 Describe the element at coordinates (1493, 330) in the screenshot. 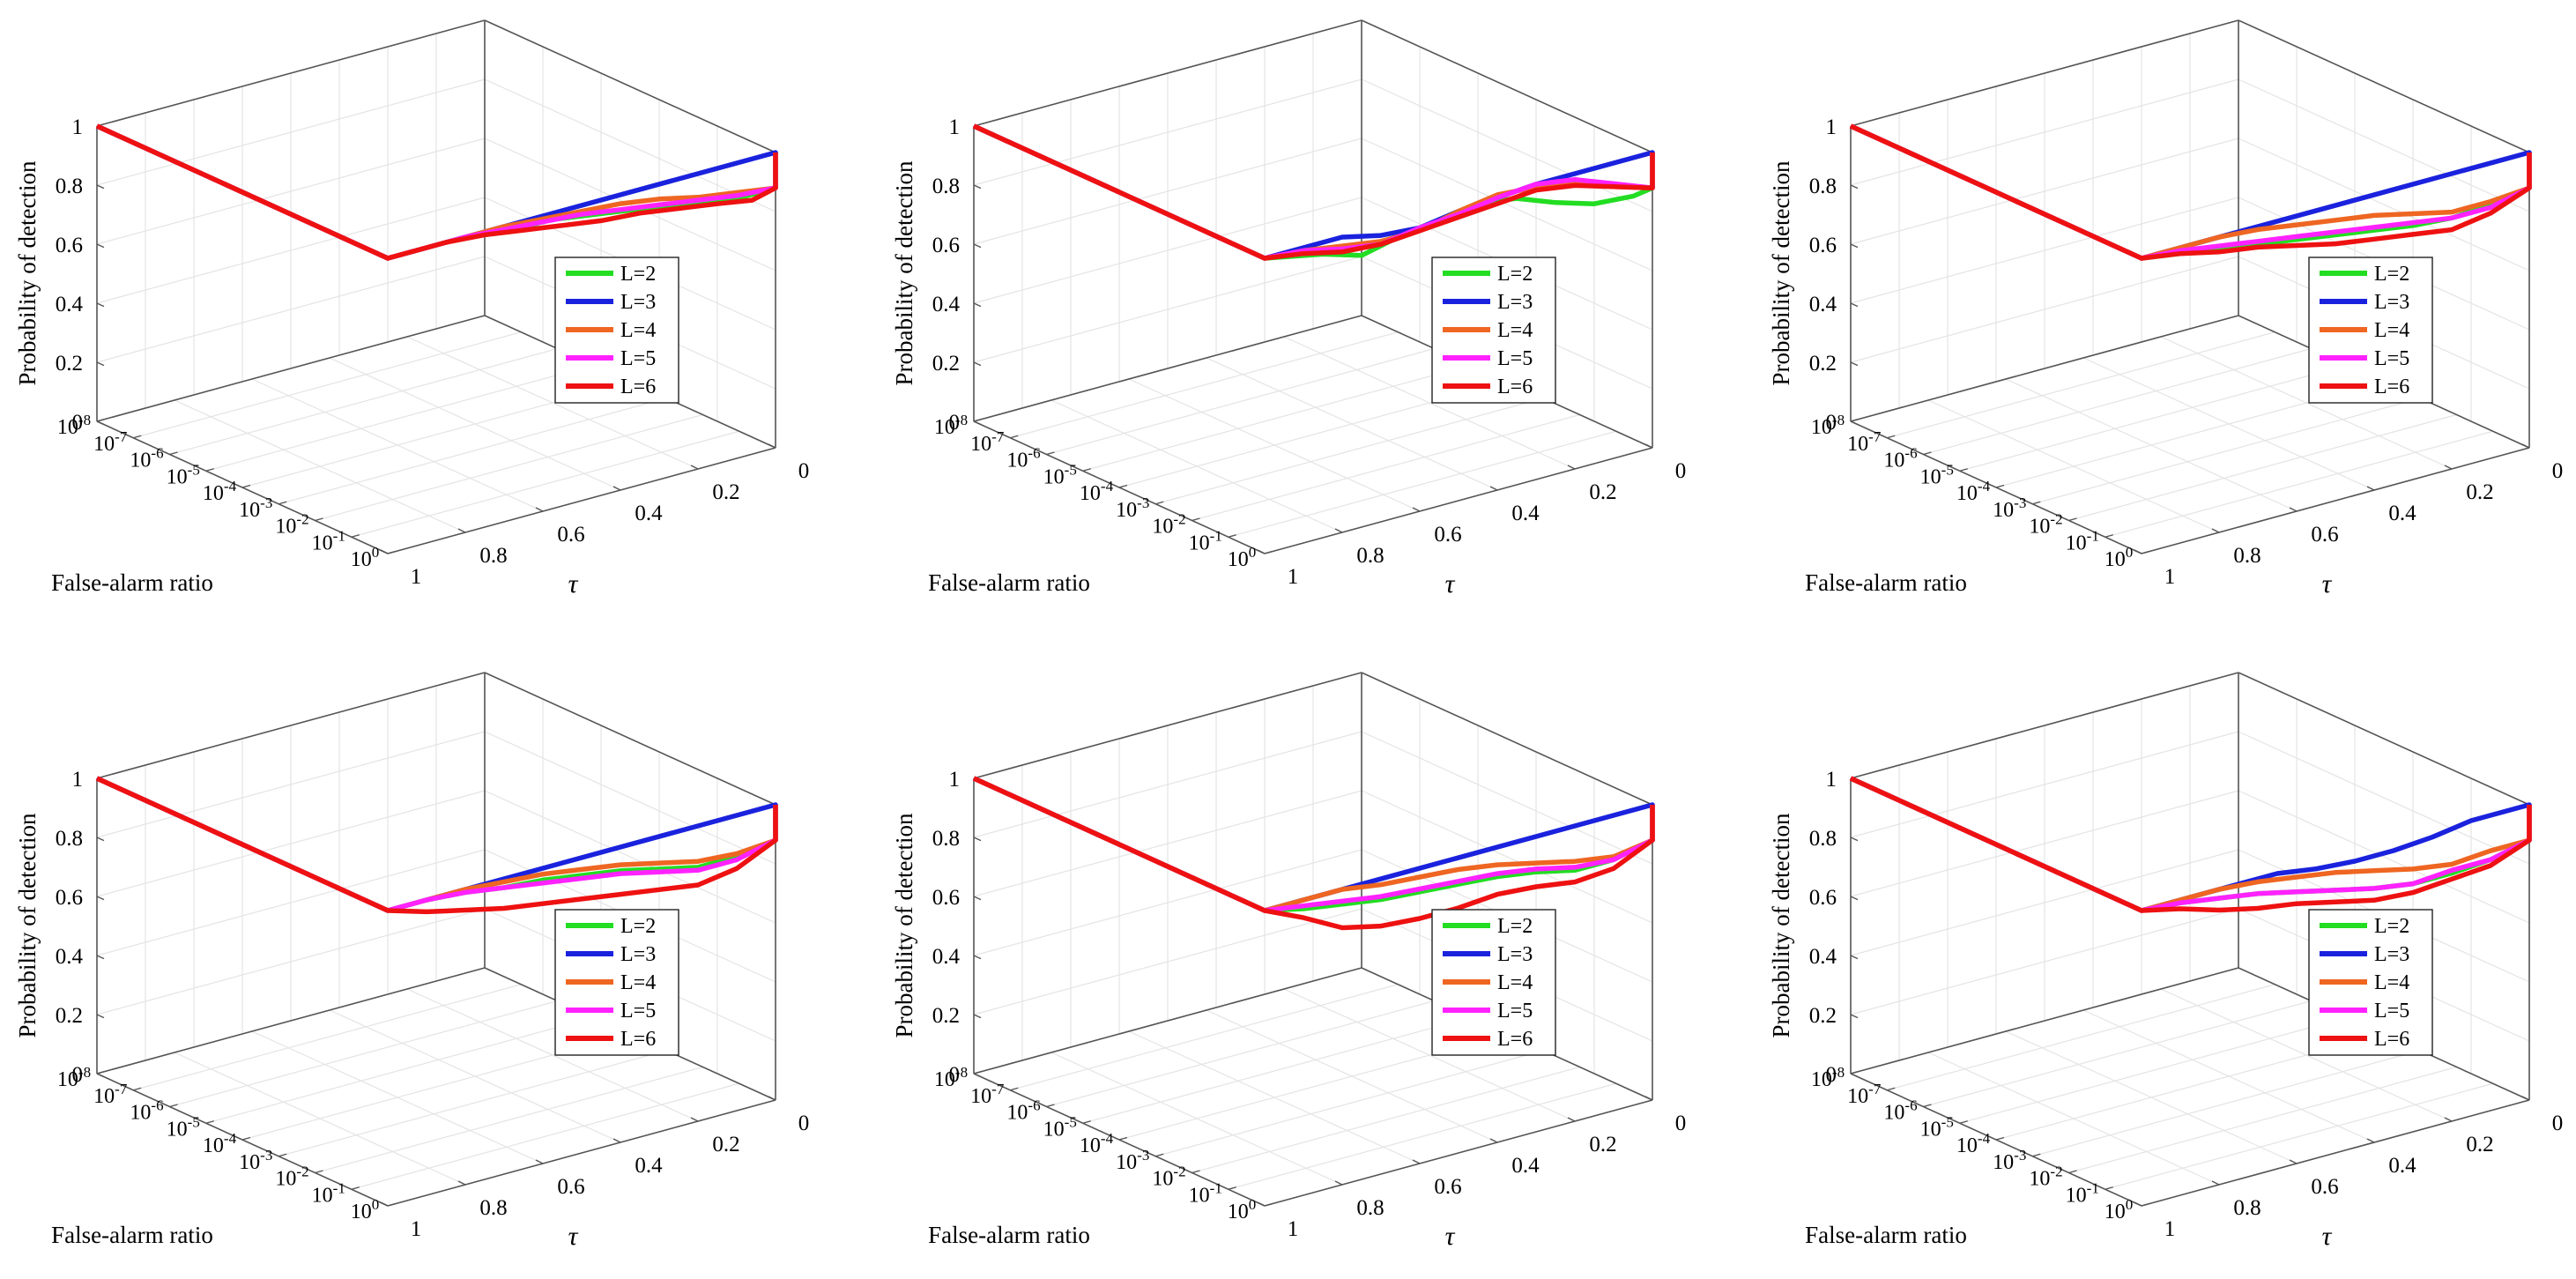

I see `legend: L=2 L=3 L=4 L=5 L=6` at that location.